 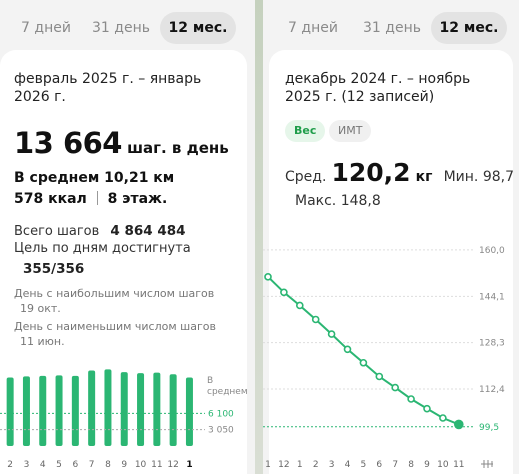 I want to click on tab-12-months-weight: 12 мес., so click(x=469, y=28).